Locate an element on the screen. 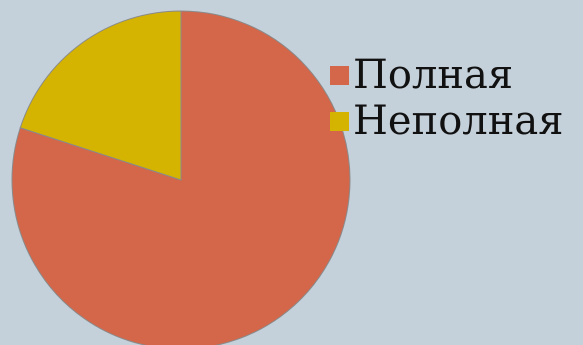  pie-slice-partial is located at coordinates (100, 95).